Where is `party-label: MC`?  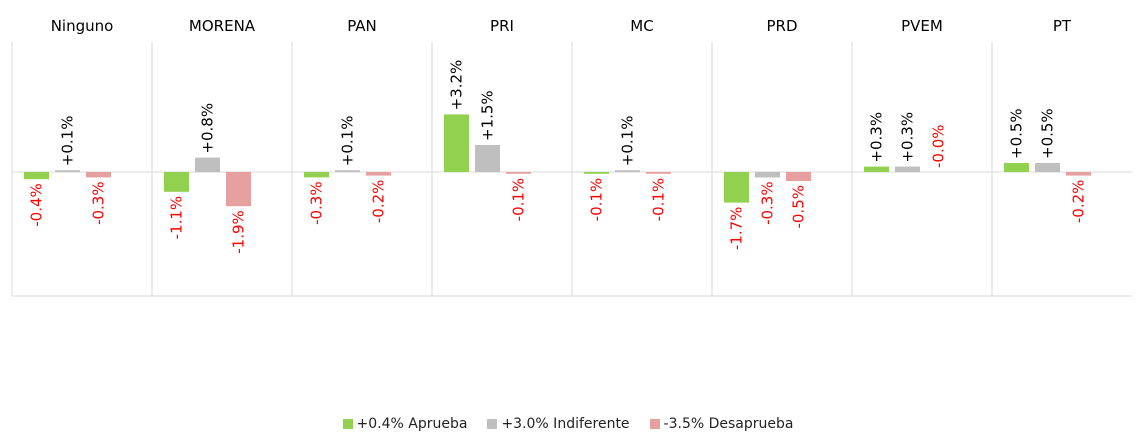 party-label: MC is located at coordinates (641, 26).